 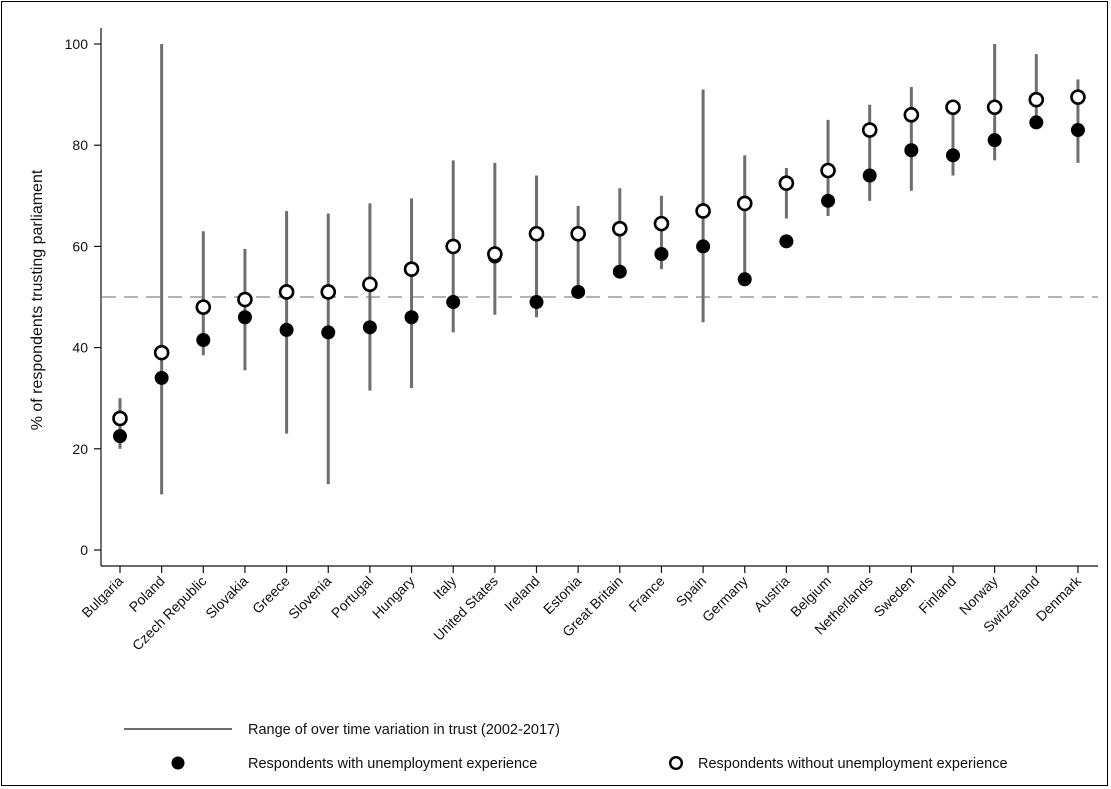 What do you see at coordinates (77, 44) in the screenshot?
I see `y-tick-label: 100` at bounding box center [77, 44].